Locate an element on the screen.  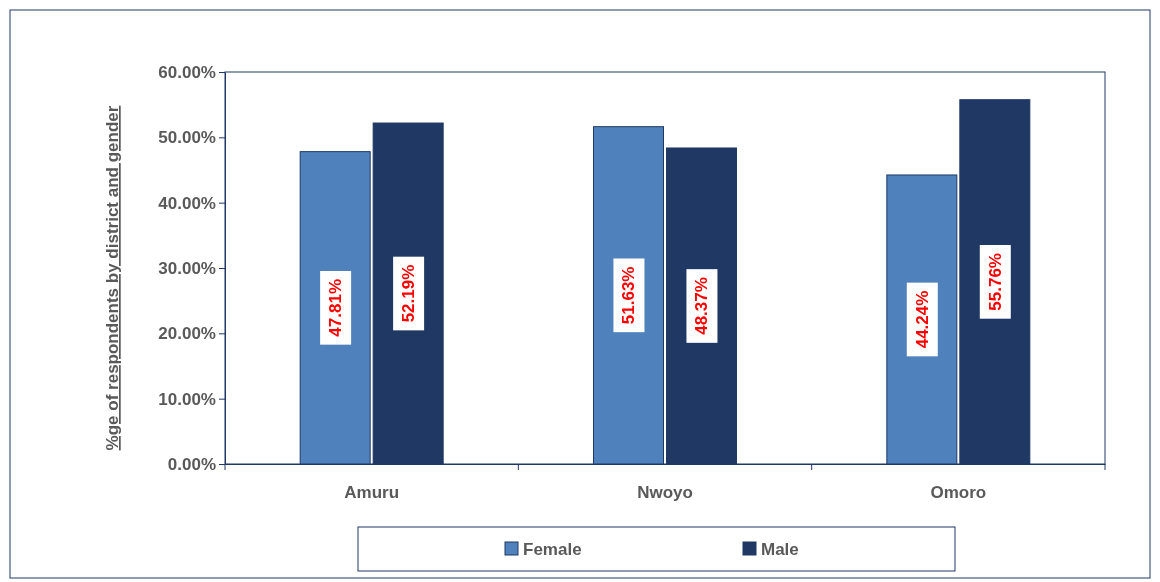
legend-label: Female is located at coordinates (552, 549).